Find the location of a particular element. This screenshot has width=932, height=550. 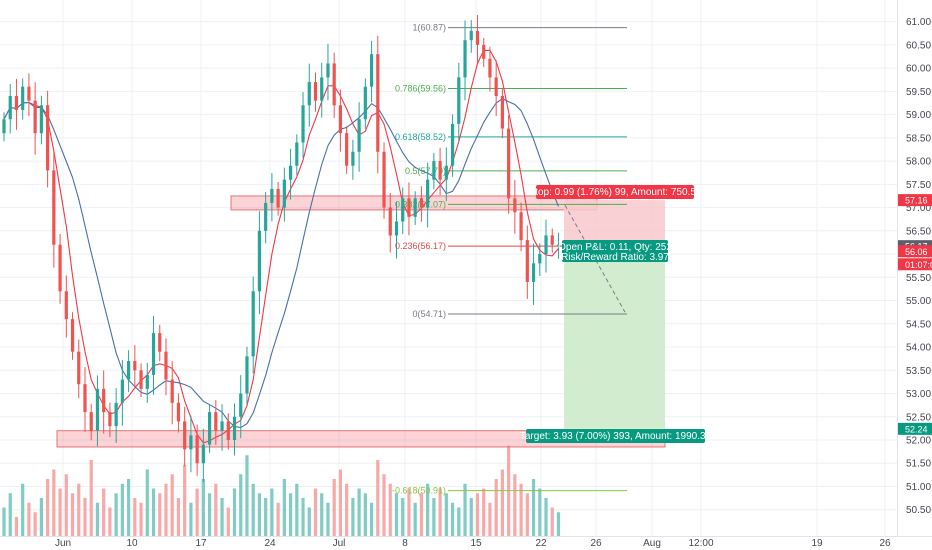

stop-label-bg is located at coordinates (615, 192).